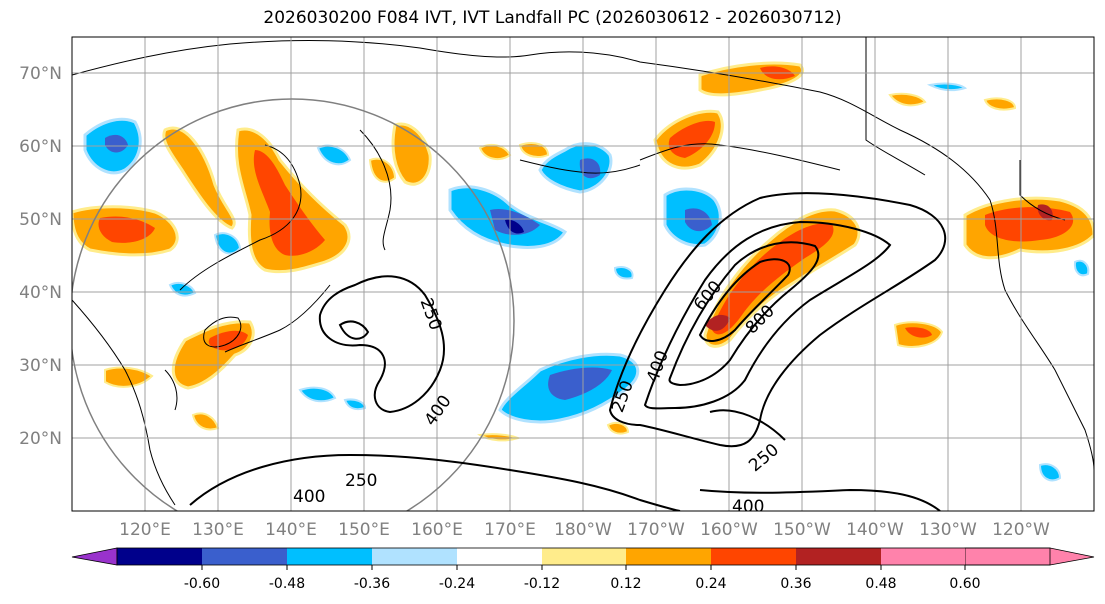  What do you see at coordinates (364, 530) in the screenshot?
I see `lon-label: 150°E` at bounding box center [364, 530].